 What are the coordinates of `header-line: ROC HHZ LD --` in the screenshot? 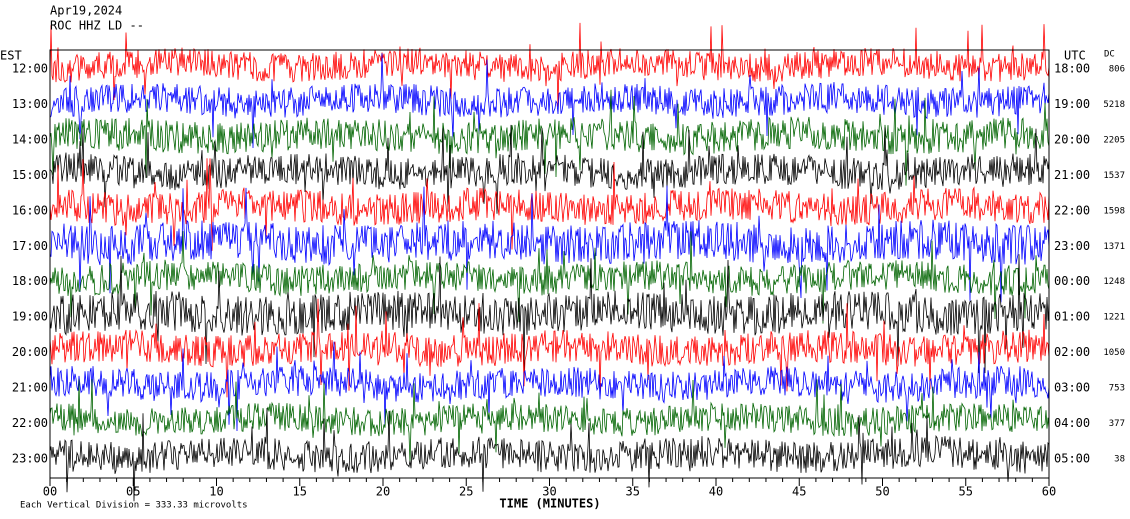 It's located at (97, 26).